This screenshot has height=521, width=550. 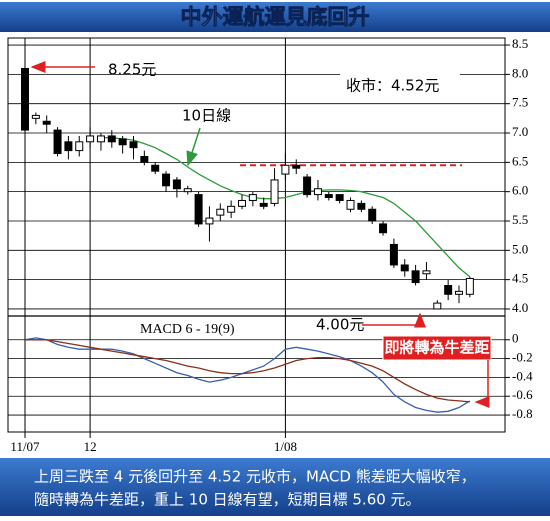 I want to click on y-tick-label: 8.5, so click(x=520, y=43).